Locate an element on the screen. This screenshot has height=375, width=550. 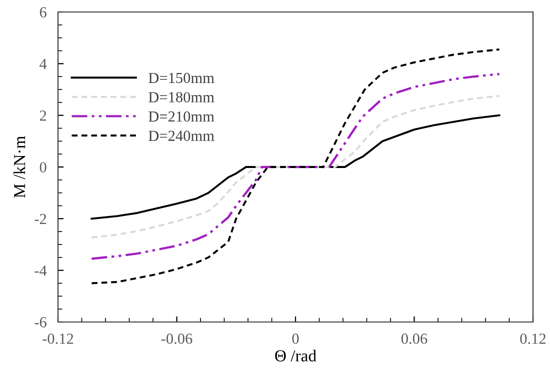
legend-label: D=180mm is located at coordinates (181, 97).